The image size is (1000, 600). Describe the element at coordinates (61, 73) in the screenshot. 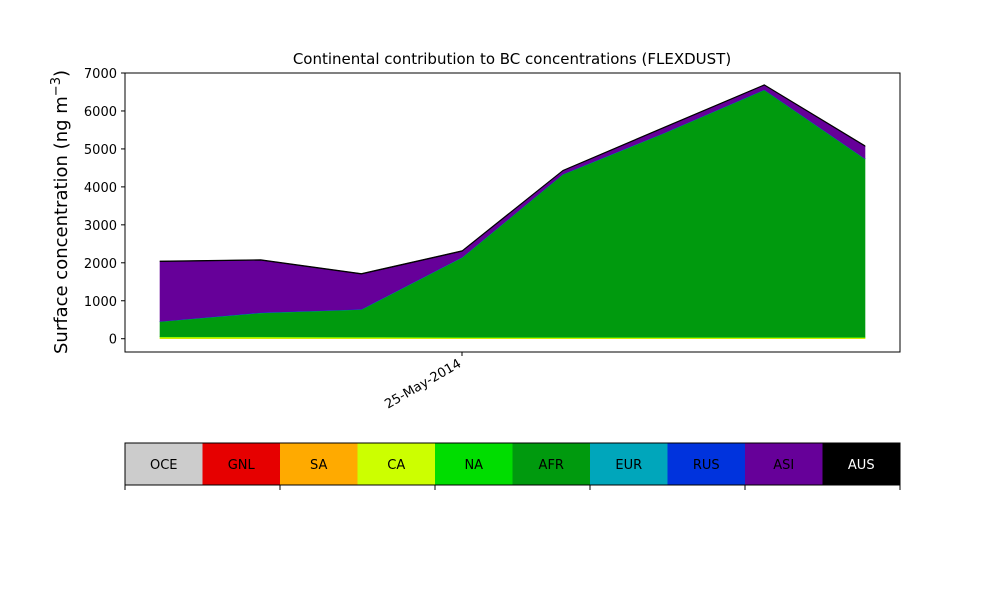

I see `y-axis-label-close: )` at that location.